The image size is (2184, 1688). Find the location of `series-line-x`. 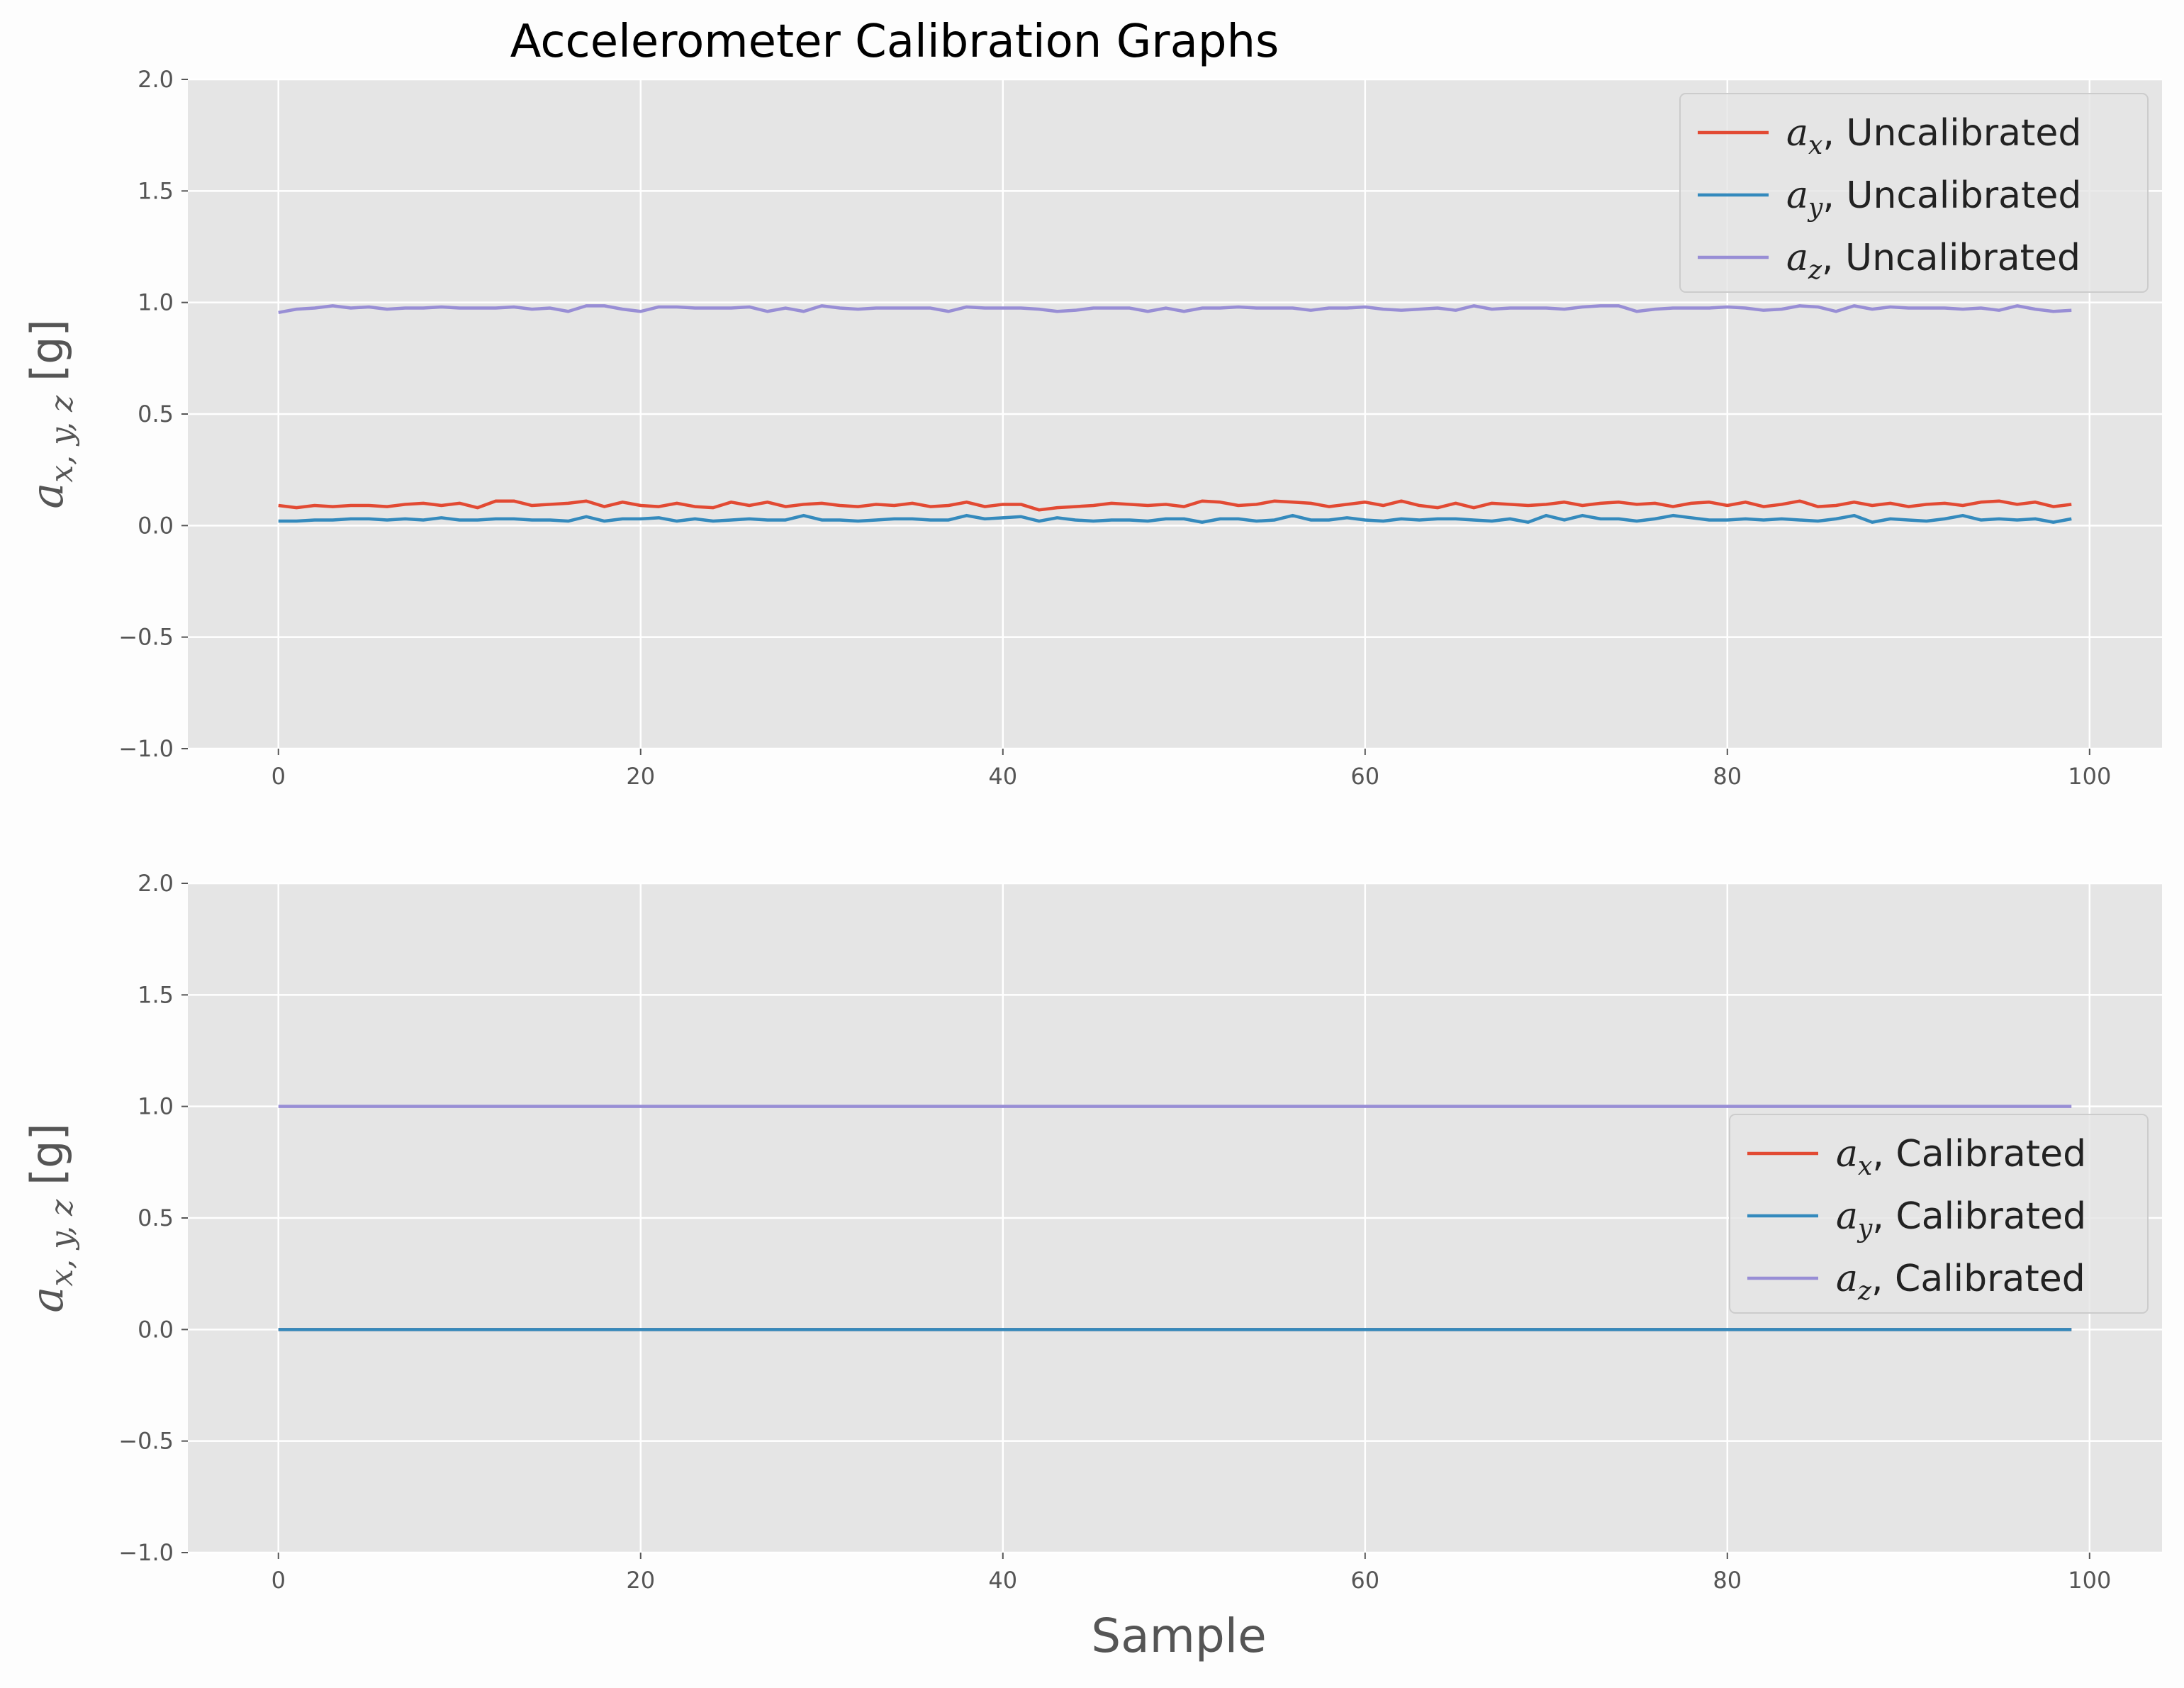

series-line-x is located at coordinates (1175, 505).